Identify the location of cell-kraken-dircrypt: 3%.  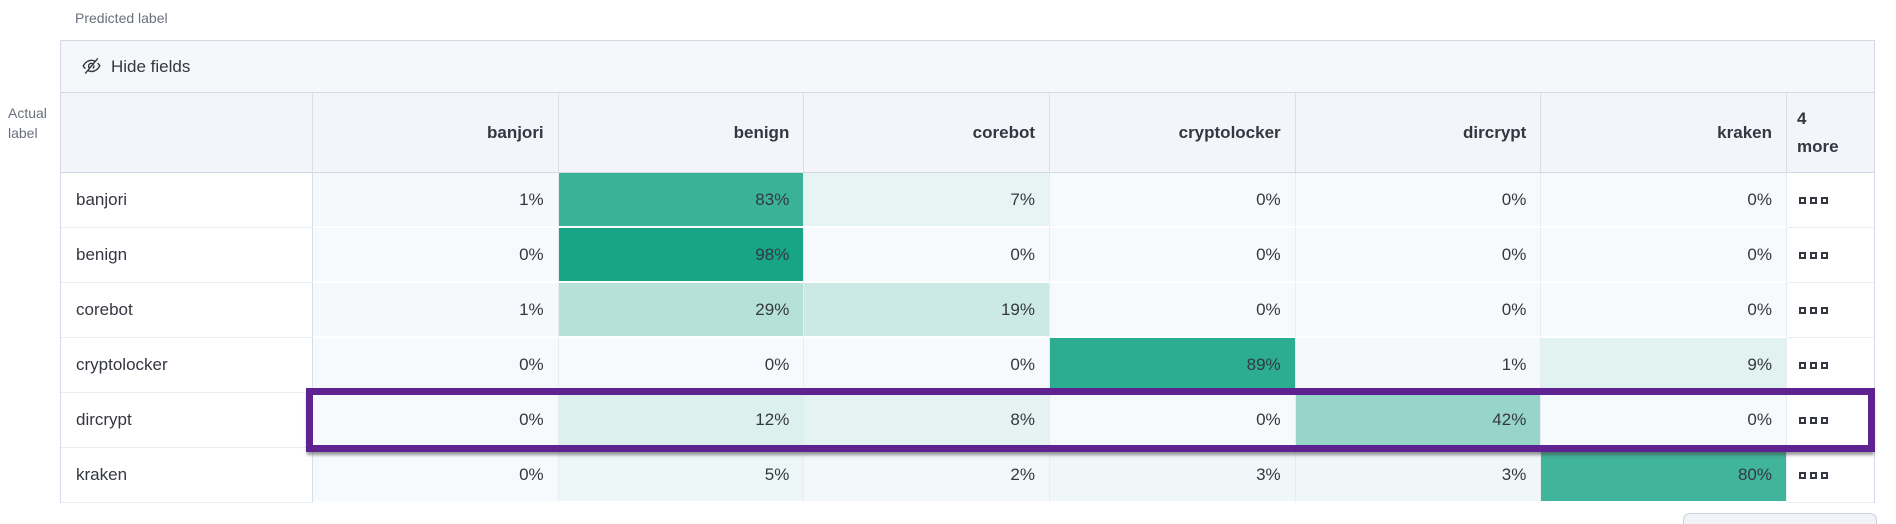
(1418, 475).